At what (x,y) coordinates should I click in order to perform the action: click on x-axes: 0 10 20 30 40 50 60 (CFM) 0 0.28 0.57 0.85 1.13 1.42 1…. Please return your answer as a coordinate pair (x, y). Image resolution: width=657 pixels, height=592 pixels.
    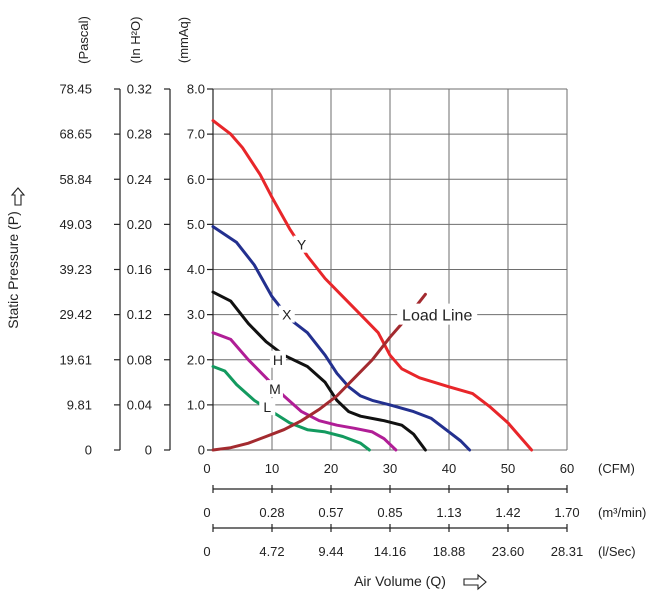
    Looking at the image, I should click on (424, 510).